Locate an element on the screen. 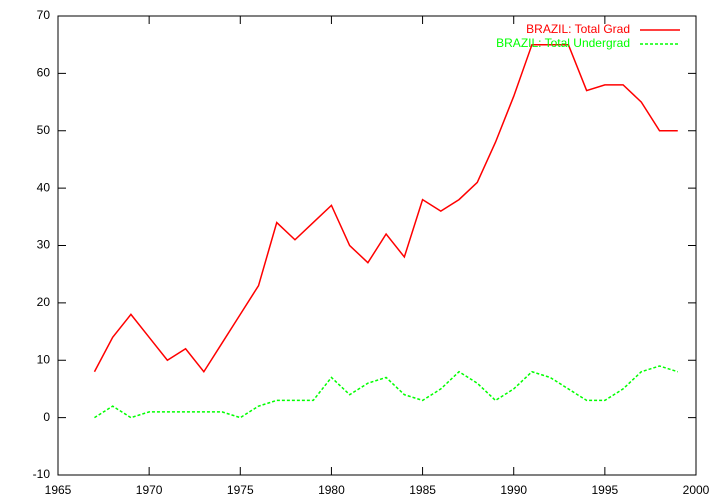 Image resolution: width=720 pixels, height=504 pixels. x-tick-label: 1985 is located at coordinates (422, 490).